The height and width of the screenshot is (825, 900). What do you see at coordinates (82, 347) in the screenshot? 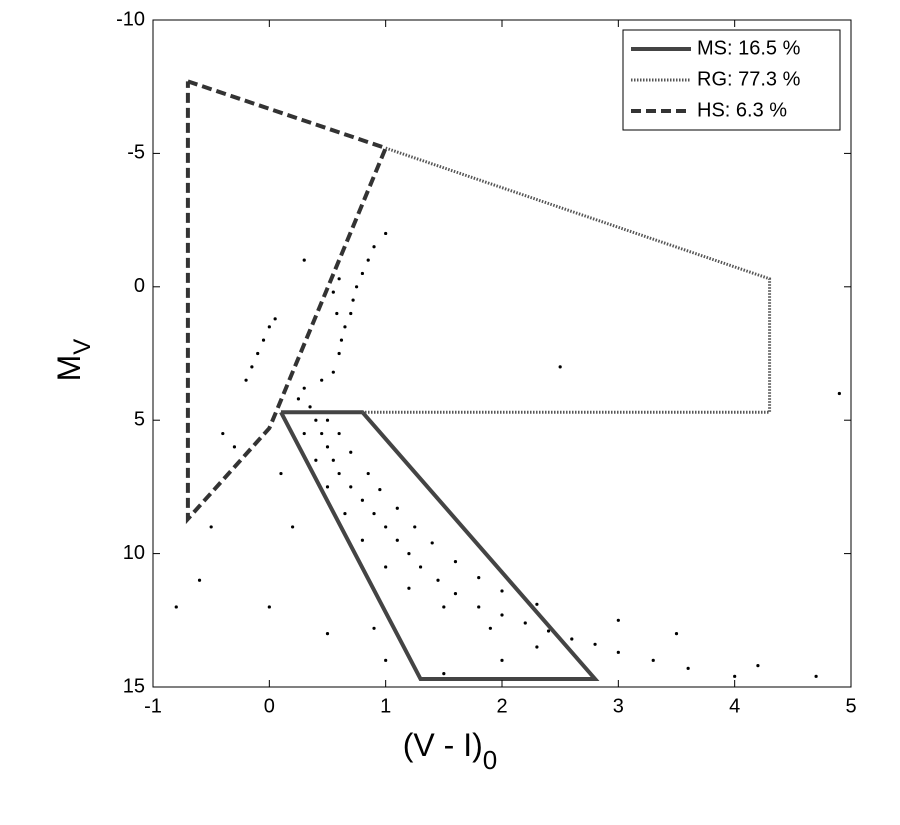
I see `y-label-sub: V` at bounding box center [82, 347].